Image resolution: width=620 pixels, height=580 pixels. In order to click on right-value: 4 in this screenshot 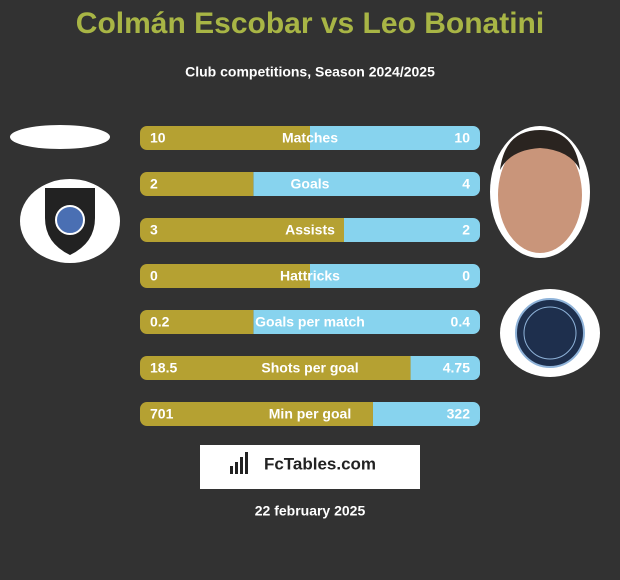, I will do `click(466, 184)`.